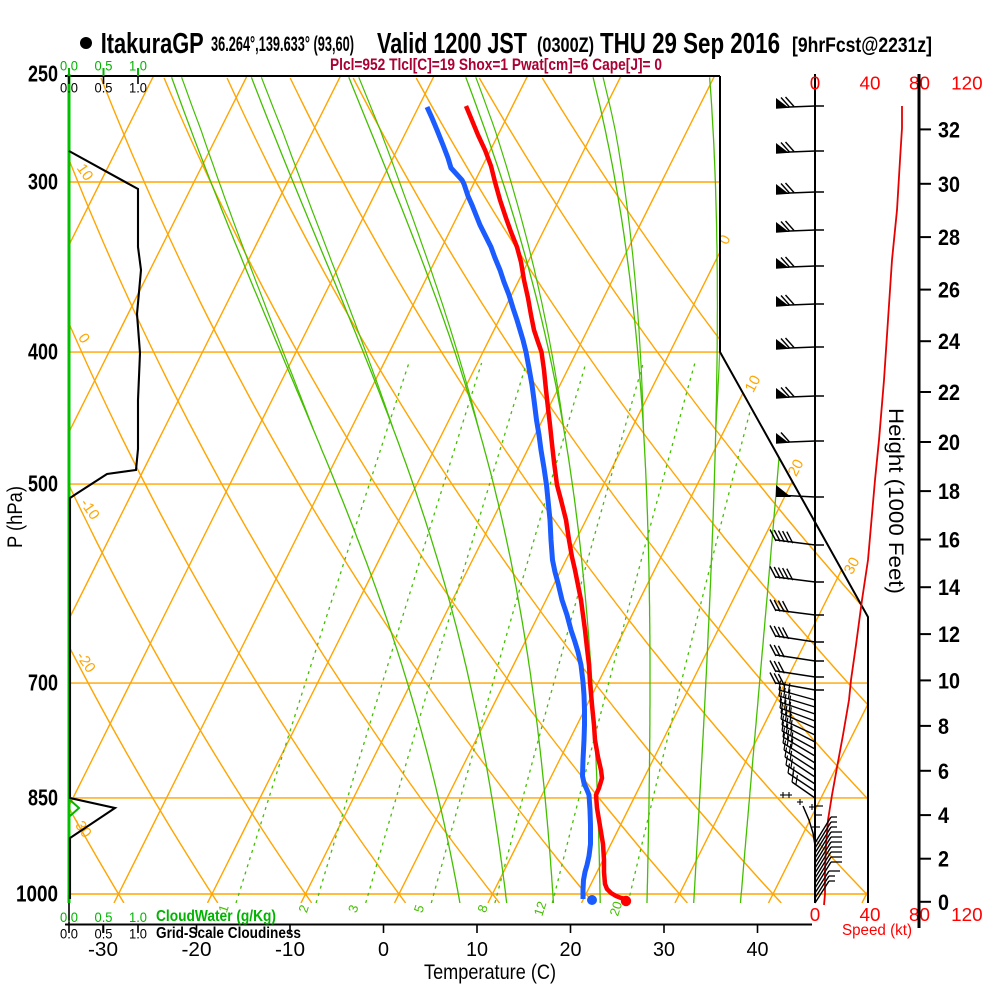 The height and width of the screenshot is (1000, 1000). I want to click on svg-text: 300, so click(43, 182).